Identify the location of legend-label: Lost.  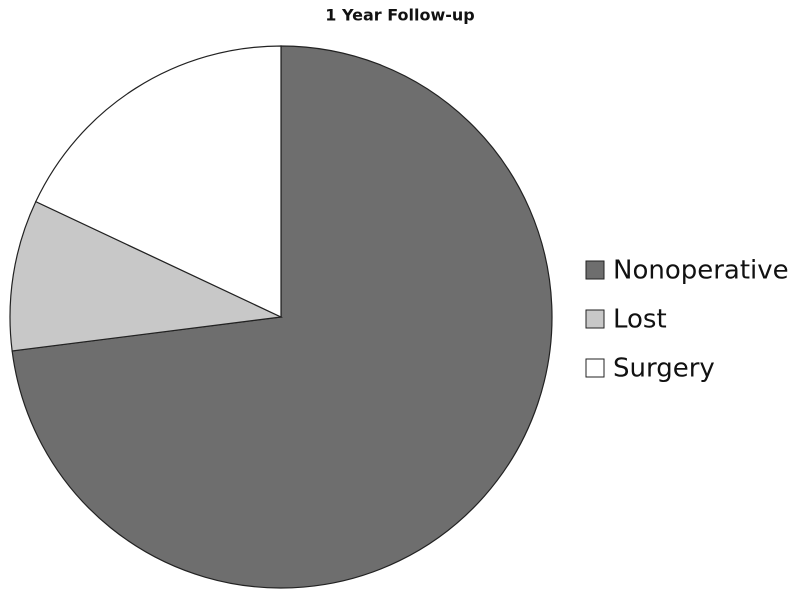
(640, 320).